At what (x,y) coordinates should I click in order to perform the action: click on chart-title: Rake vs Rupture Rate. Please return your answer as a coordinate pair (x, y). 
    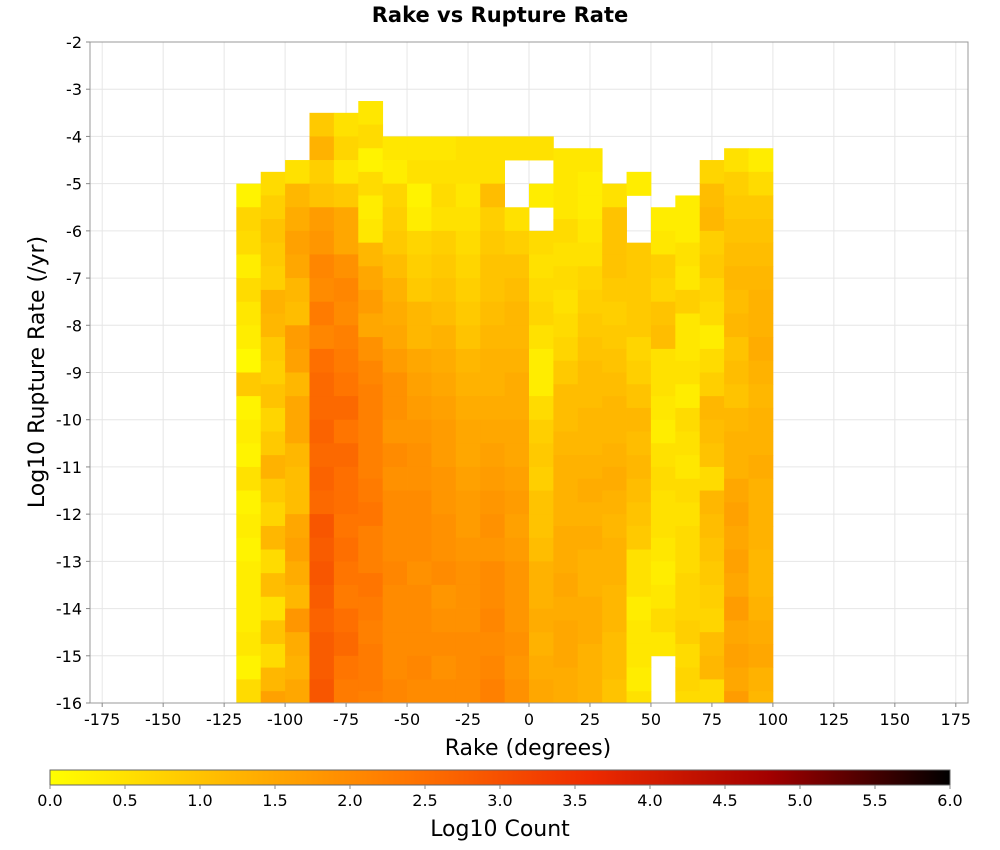
    Looking at the image, I should click on (500, 15).